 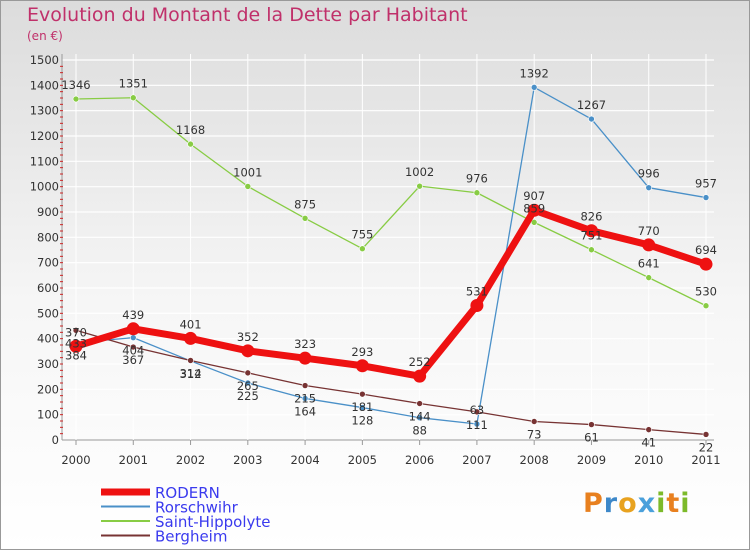 I want to click on y-tick-label-1300: 1300, so click(x=44, y=111).